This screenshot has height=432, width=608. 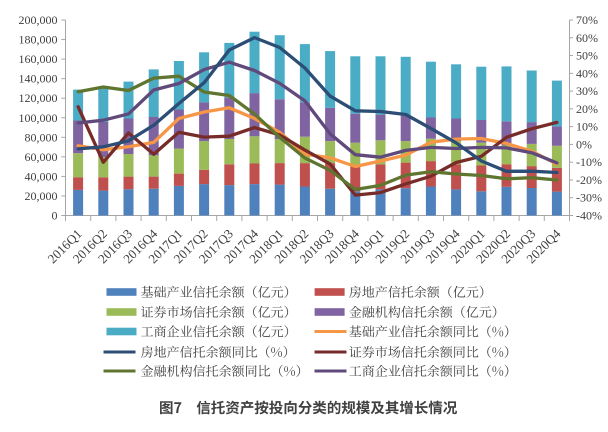 I want to click on svg-text: -10%, so click(x=589, y=162).